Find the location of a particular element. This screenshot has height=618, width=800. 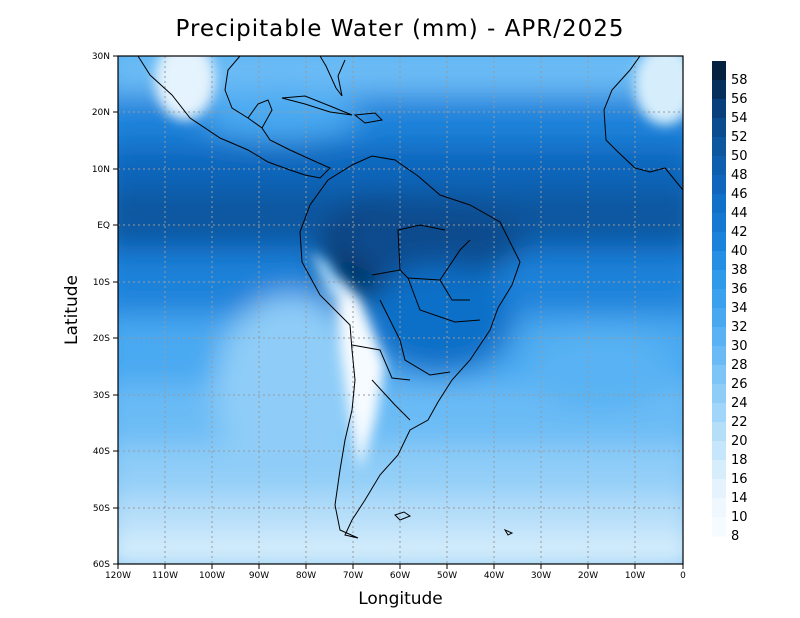

colorbar-label: 16 is located at coordinates (739, 479).